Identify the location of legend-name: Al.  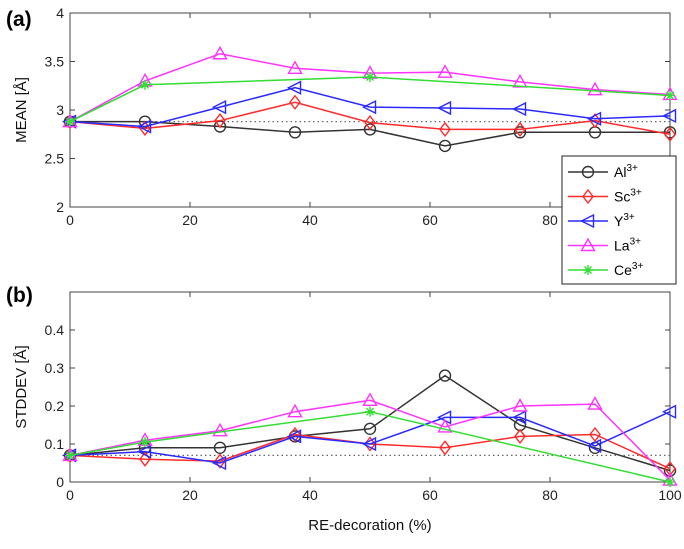
(620, 172).